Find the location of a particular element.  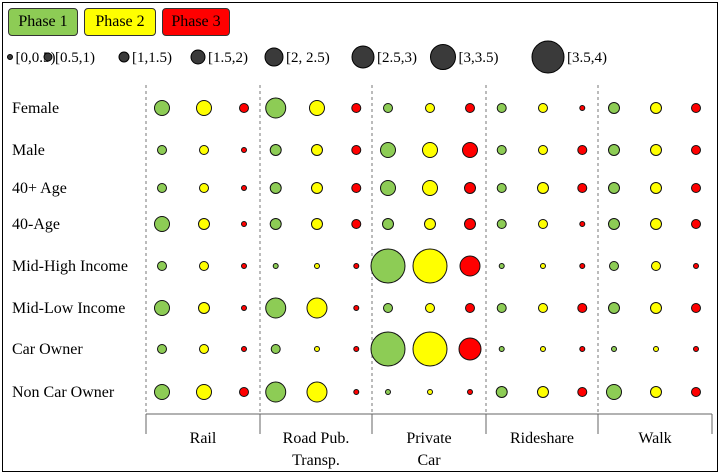

column-label: Private is located at coordinates (428, 438).